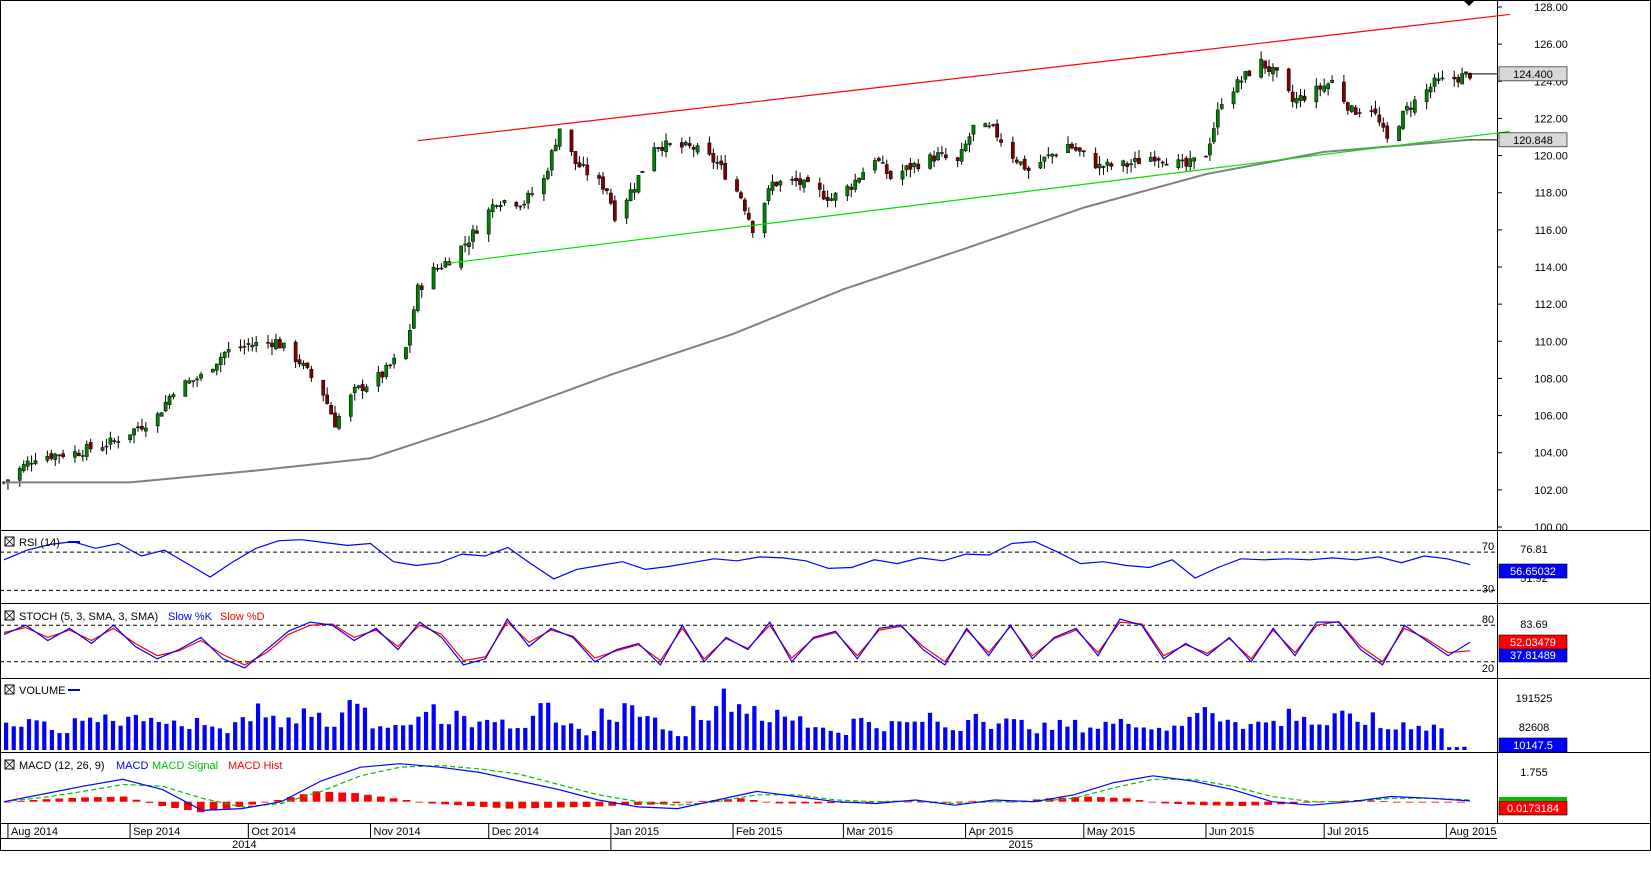 This screenshot has width=1651, height=895. I want to click on volume-panel, so click(735, 719).